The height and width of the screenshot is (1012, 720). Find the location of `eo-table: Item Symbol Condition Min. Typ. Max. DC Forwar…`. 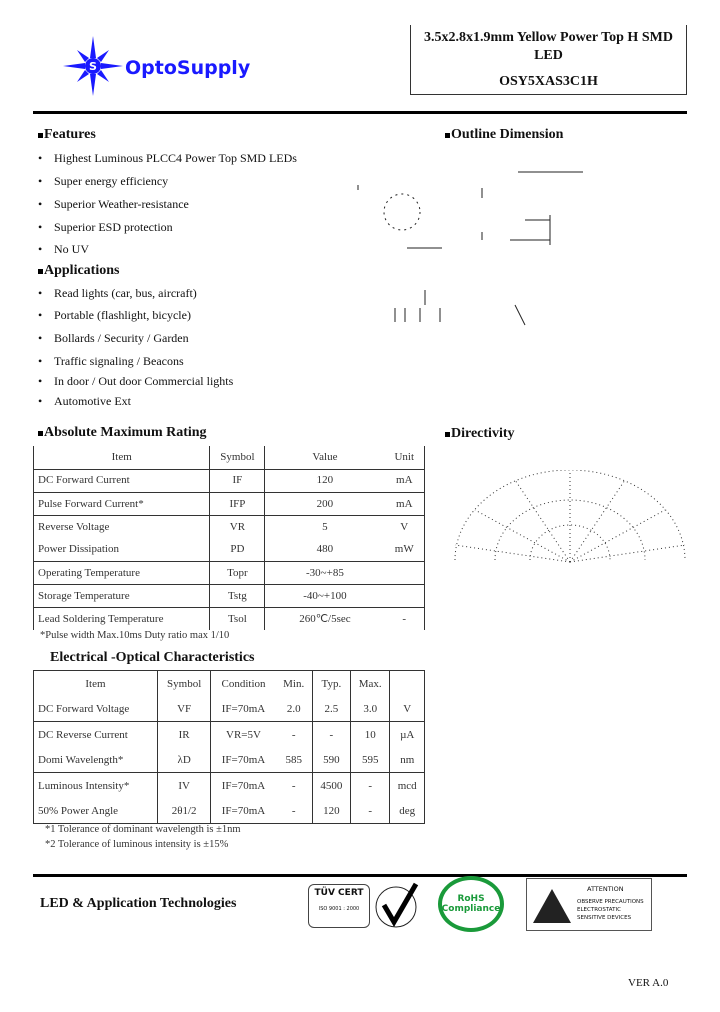

eo-table: Item Symbol Condition Min. Typ. Max. DC Forwar… is located at coordinates (229, 747).